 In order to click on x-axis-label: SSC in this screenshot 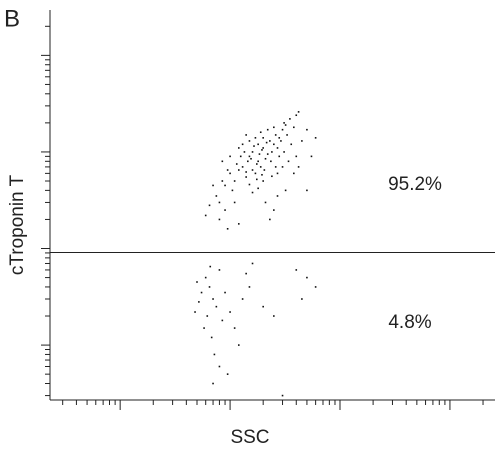, I will do `click(249, 437)`.